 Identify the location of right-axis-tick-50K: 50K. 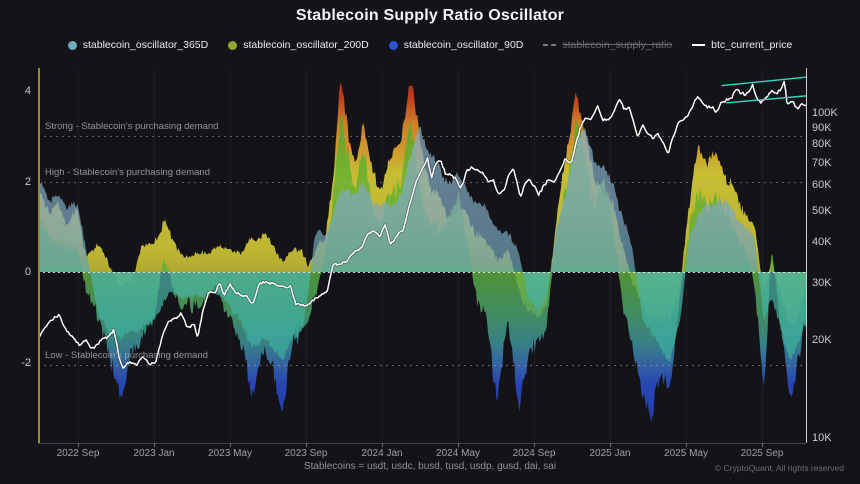
(822, 210).